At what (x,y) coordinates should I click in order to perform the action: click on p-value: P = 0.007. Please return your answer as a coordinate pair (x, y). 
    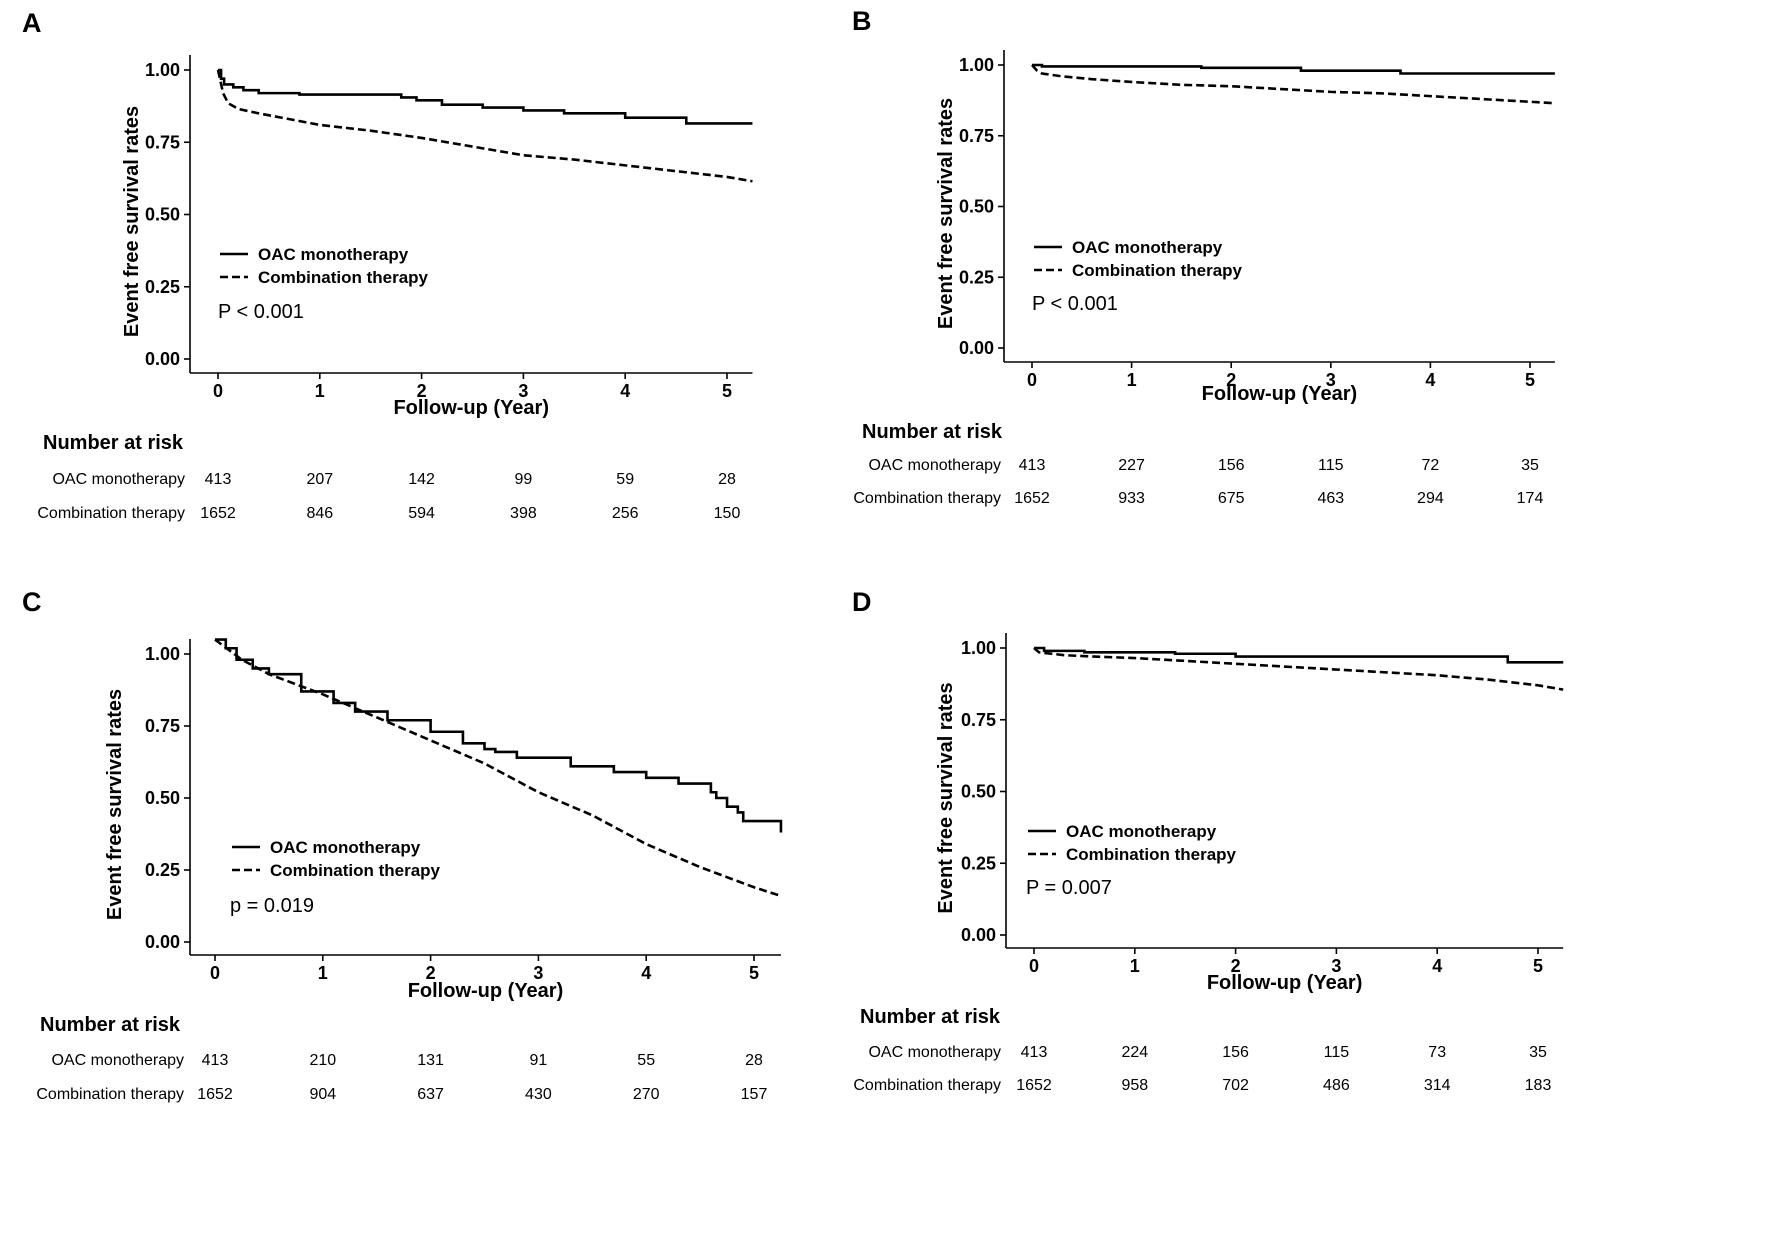
    Looking at the image, I should click on (1069, 888).